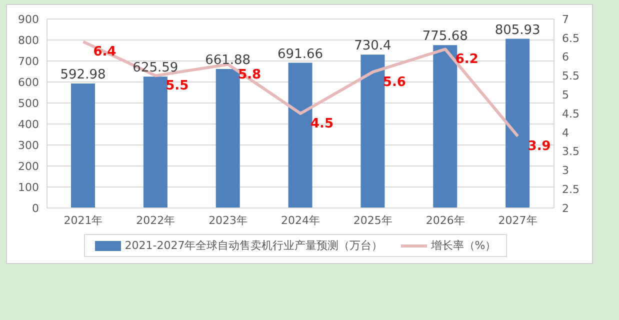 The height and width of the screenshot is (320, 619). Describe the element at coordinates (28, 40) in the screenshot. I see `y-tick-label: 800` at that location.